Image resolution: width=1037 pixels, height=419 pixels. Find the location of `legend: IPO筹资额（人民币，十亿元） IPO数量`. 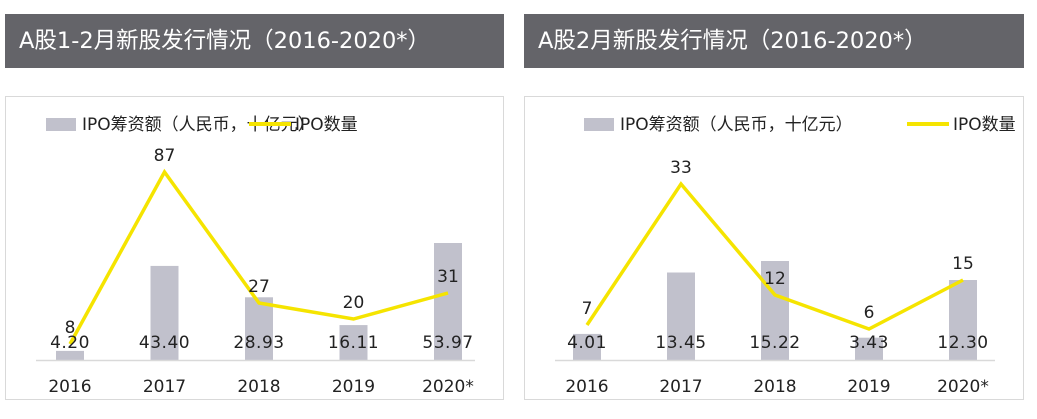

legend: IPO筹资额（人民币，十亿元） IPO数量 is located at coordinates (800, 125).